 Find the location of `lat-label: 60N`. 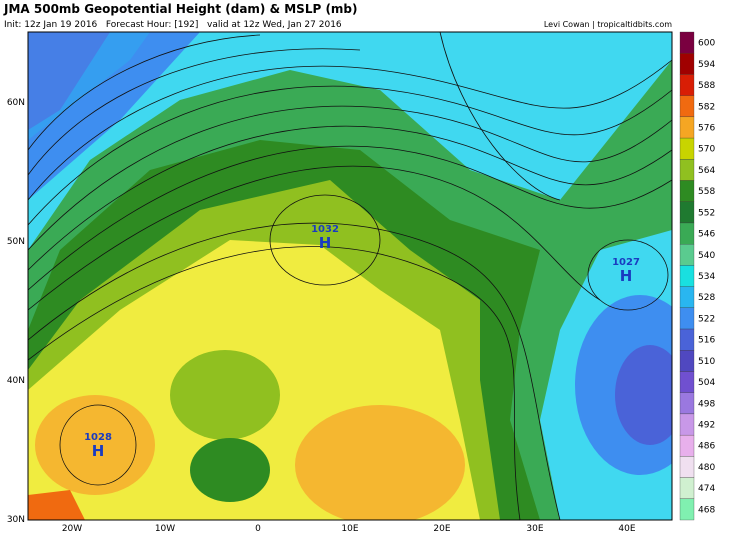

lat-label: 60N is located at coordinates (16, 103).